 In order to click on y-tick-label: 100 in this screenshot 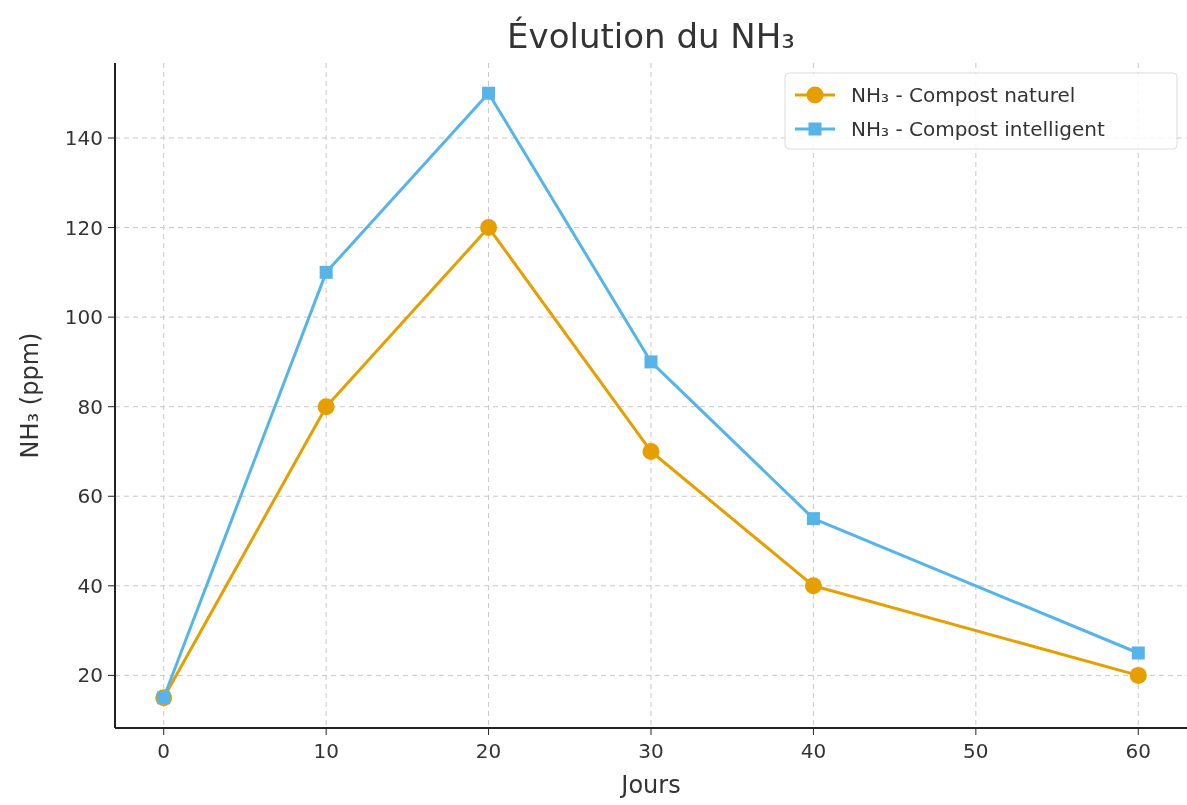, I will do `click(83, 317)`.